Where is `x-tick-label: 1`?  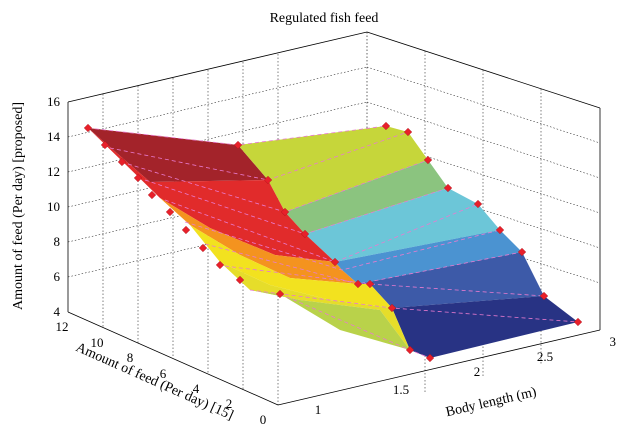
x-tick-label: 1 is located at coordinates (318, 409).